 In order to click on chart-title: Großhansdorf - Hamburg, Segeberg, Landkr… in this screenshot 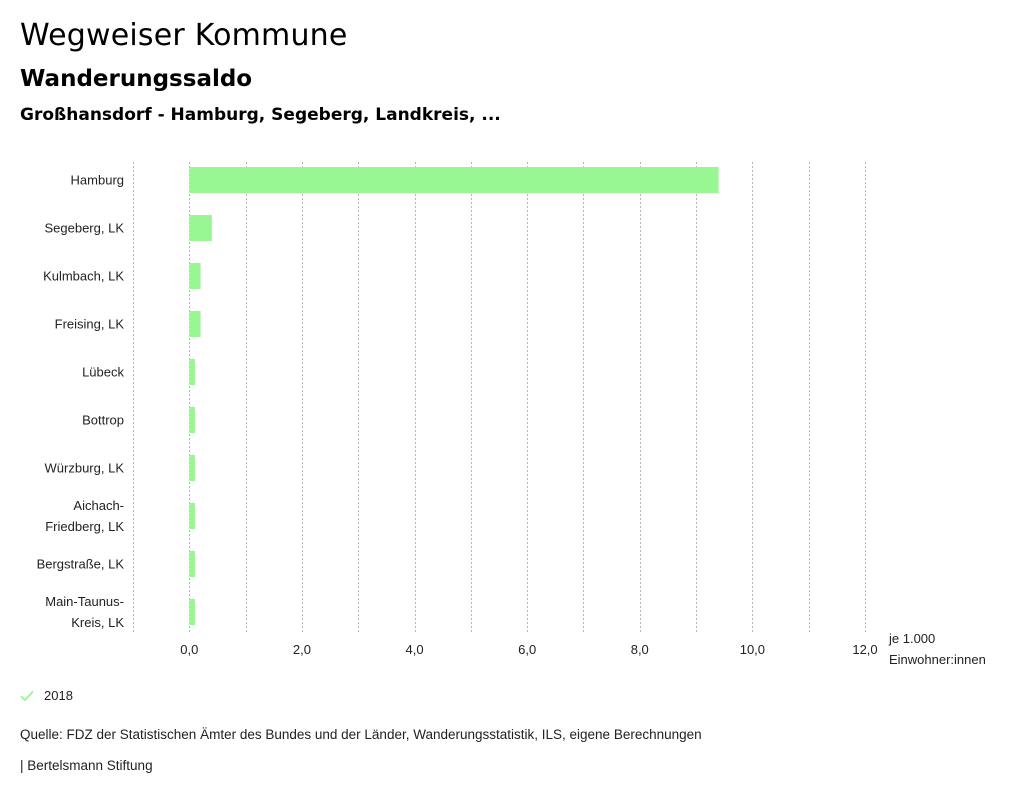, I will do `click(260, 115)`.